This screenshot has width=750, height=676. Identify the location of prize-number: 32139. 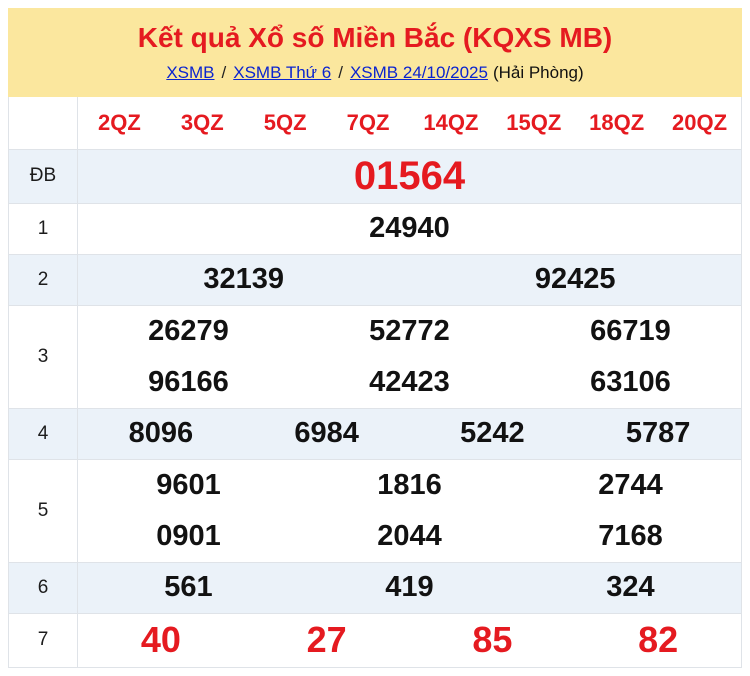
(244, 279).